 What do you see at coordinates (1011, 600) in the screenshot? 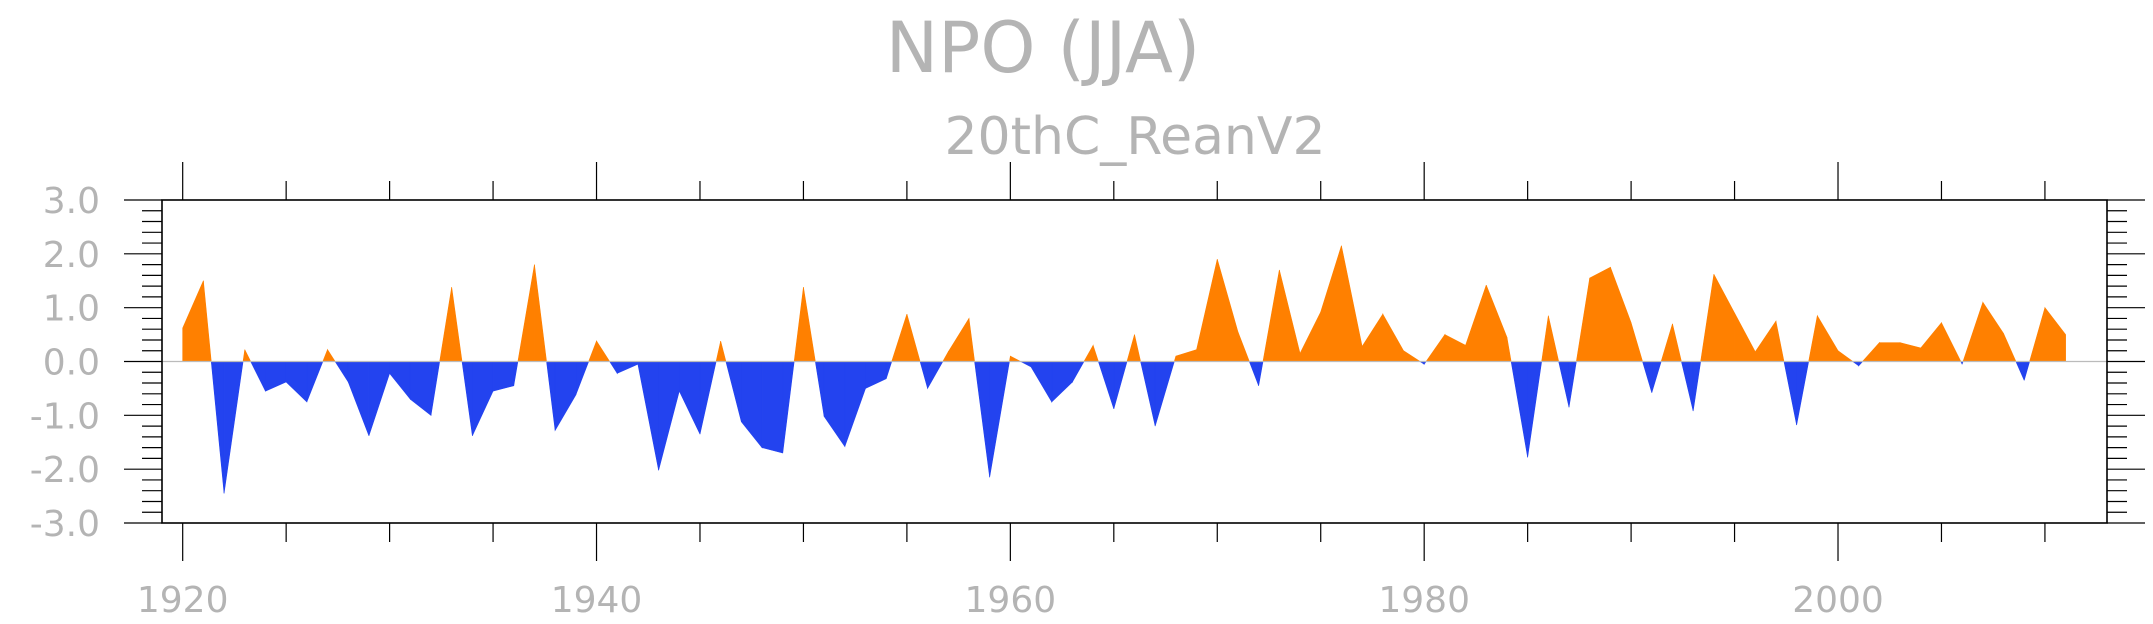
I see `x-tick-label: 1960` at bounding box center [1011, 600].